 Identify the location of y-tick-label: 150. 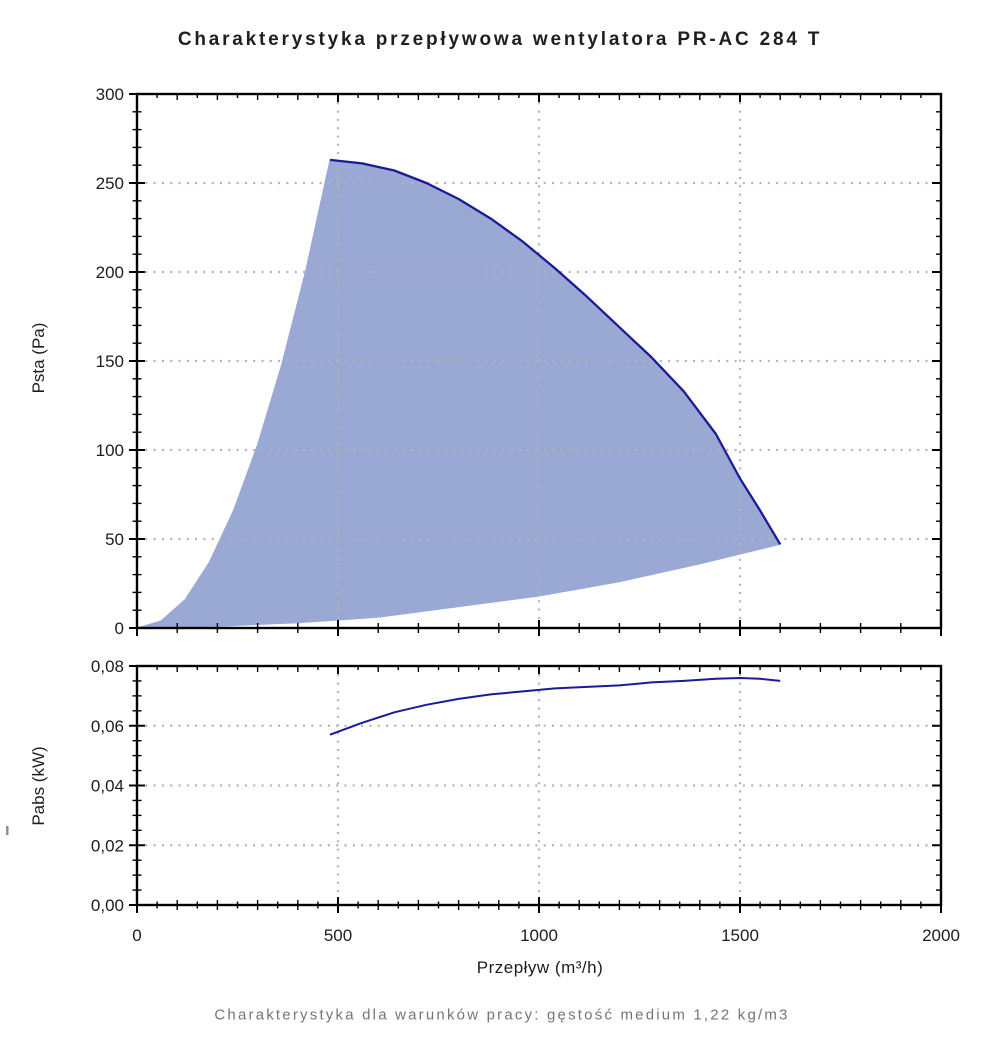
(110, 361).